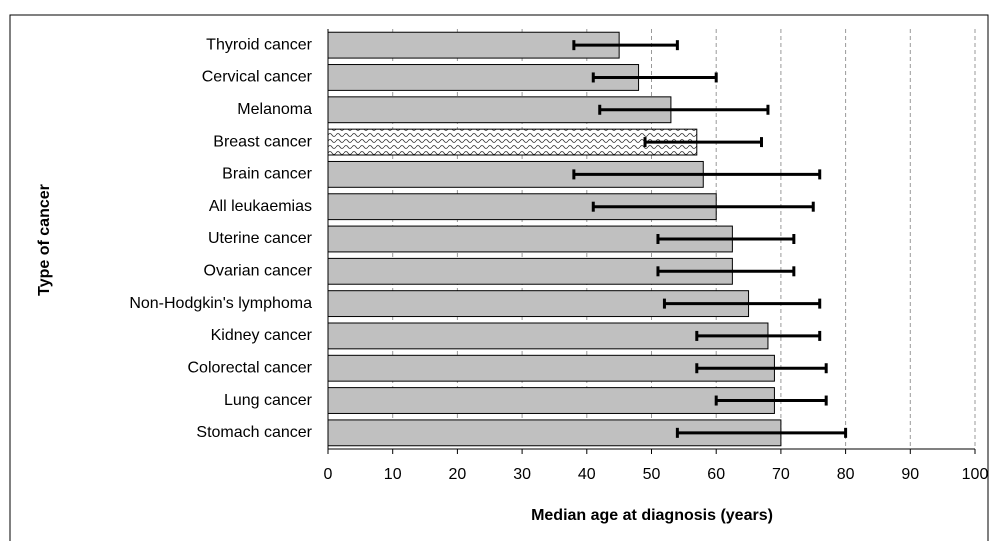 The width and height of the screenshot is (999, 541). I want to click on x-tick-label: 60, so click(716, 474).